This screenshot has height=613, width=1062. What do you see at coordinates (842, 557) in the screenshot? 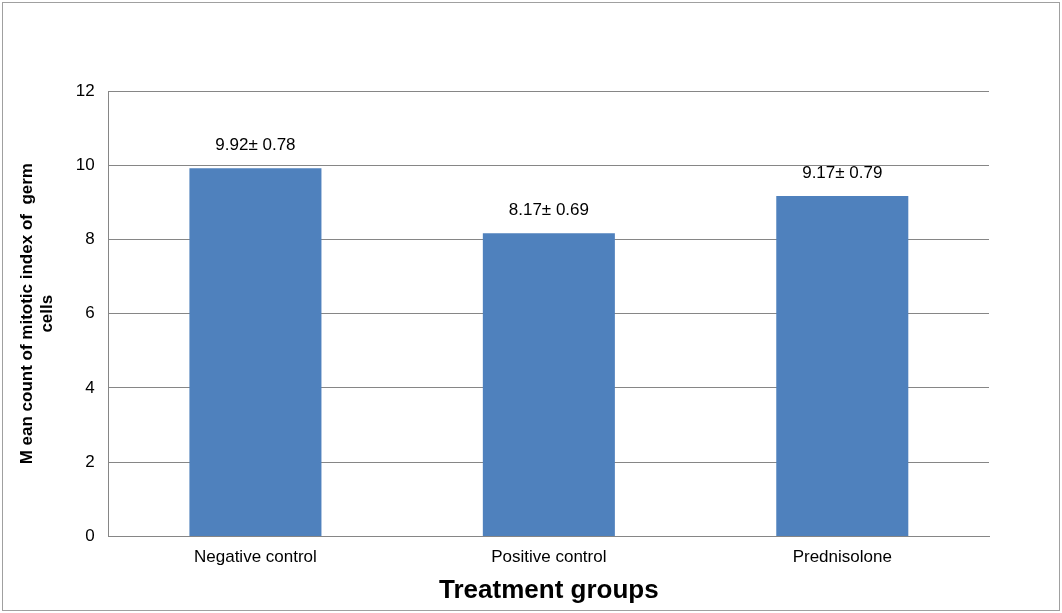
I see `x-tick-label: Prednisolone` at bounding box center [842, 557].